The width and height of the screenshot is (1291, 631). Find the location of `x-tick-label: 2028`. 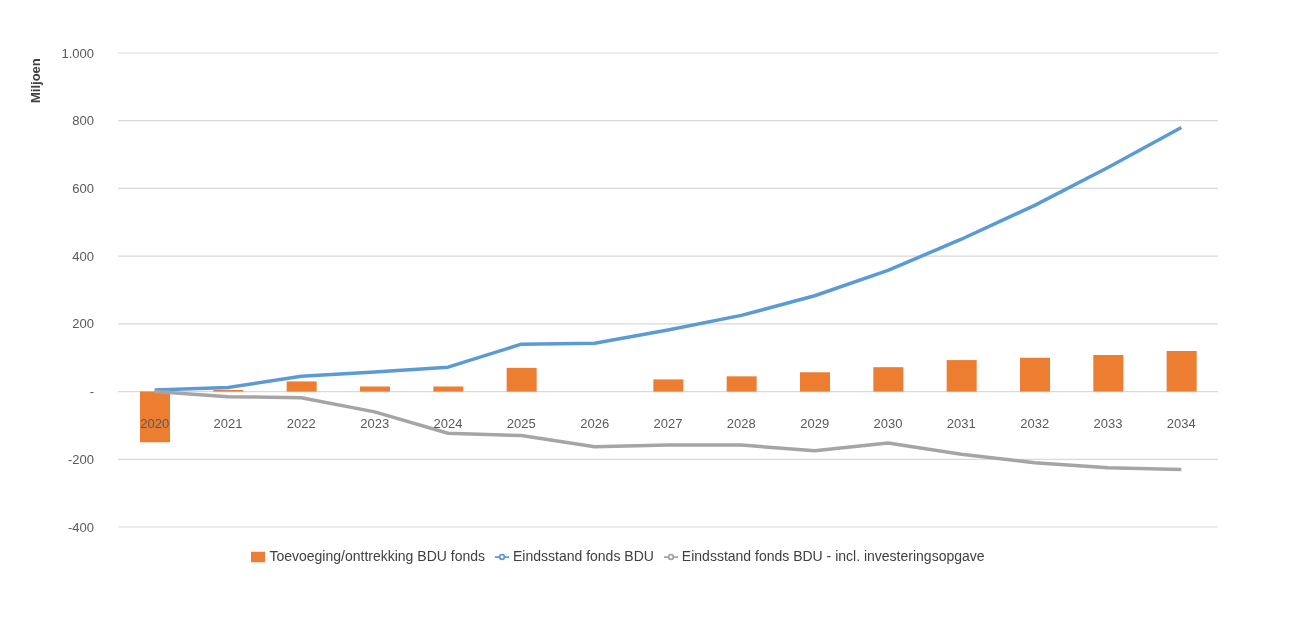

x-tick-label: 2028 is located at coordinates (741, 423).